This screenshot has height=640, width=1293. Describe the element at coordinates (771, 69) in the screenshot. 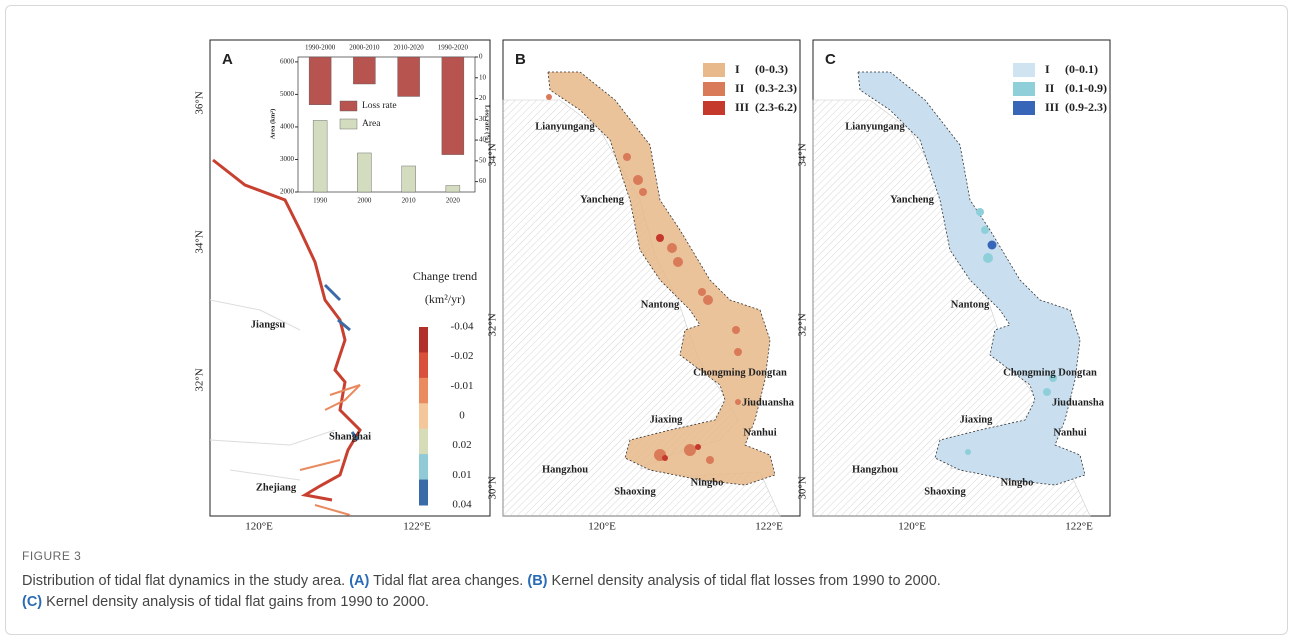

I see `legend-range: (0-0.3)` at that location.